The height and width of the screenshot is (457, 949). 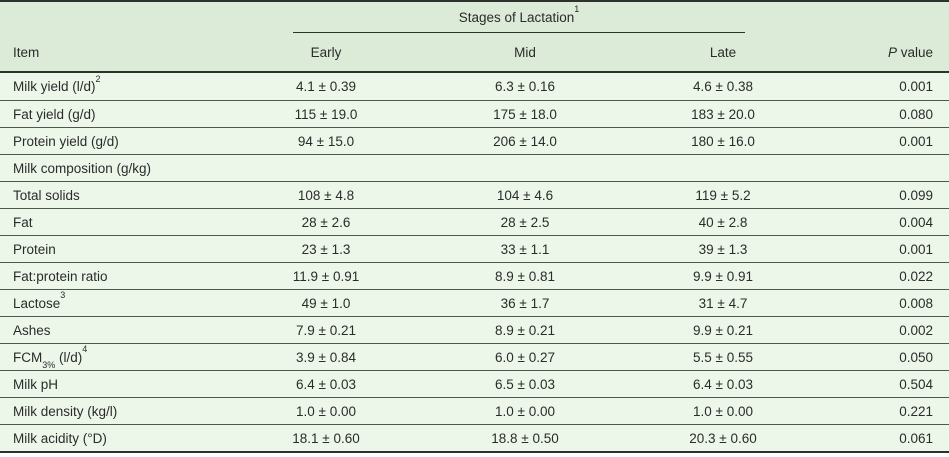 I want to click on item-label: Lactose3, so click(x=39, y=300).